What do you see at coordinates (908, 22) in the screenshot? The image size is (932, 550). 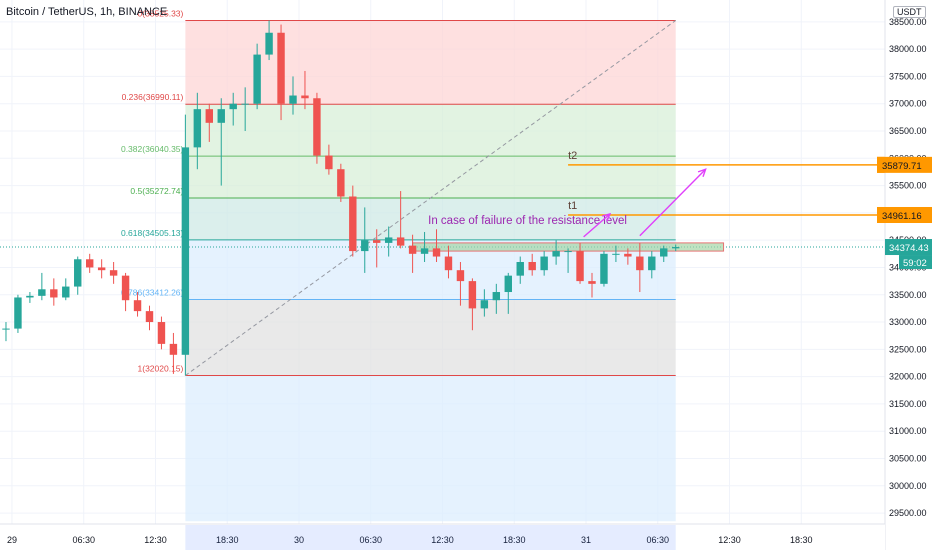 I see `y-tick-label: 38500.00` at bounding box center [908, 22].